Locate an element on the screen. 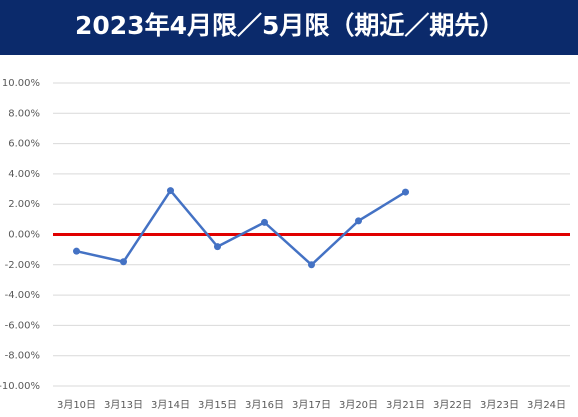 The height and width of the screenshot is (417, 578). x-tick-label: 3月15日 is located at coordinates (217, 405).